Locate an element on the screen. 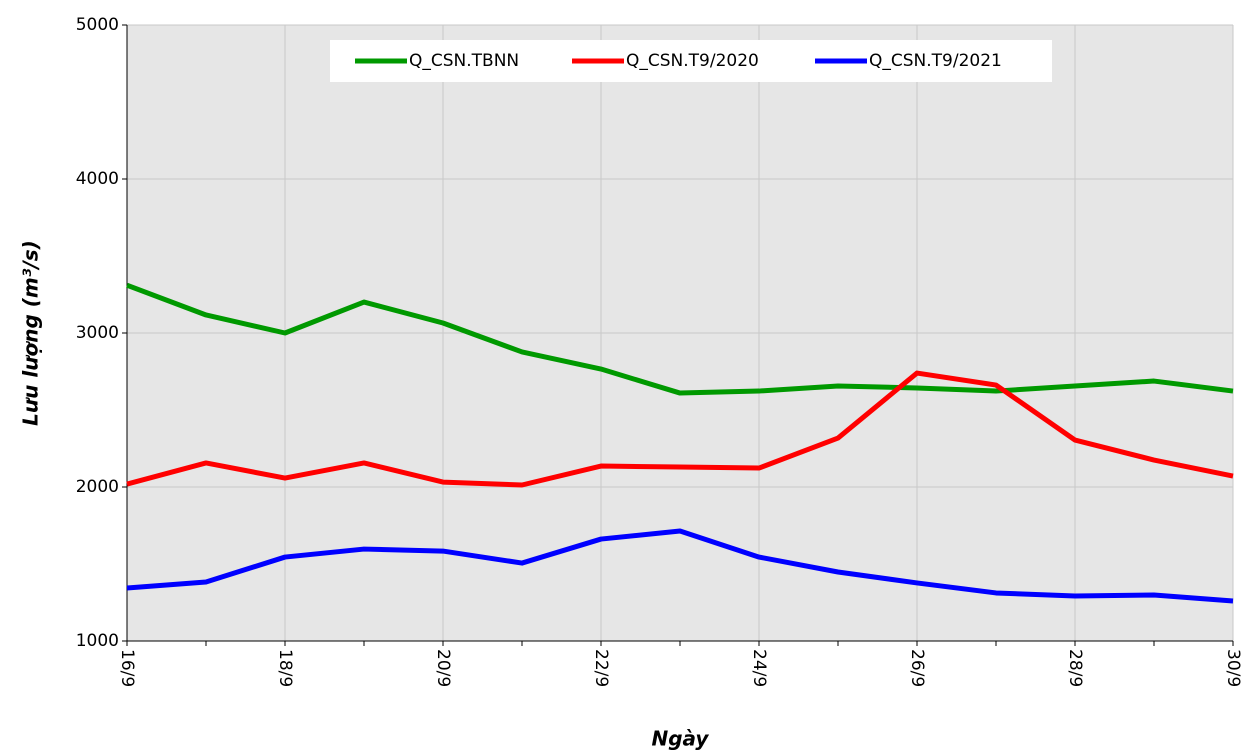  x-tick-label: 20/9 is located at coordinates (443, 668).